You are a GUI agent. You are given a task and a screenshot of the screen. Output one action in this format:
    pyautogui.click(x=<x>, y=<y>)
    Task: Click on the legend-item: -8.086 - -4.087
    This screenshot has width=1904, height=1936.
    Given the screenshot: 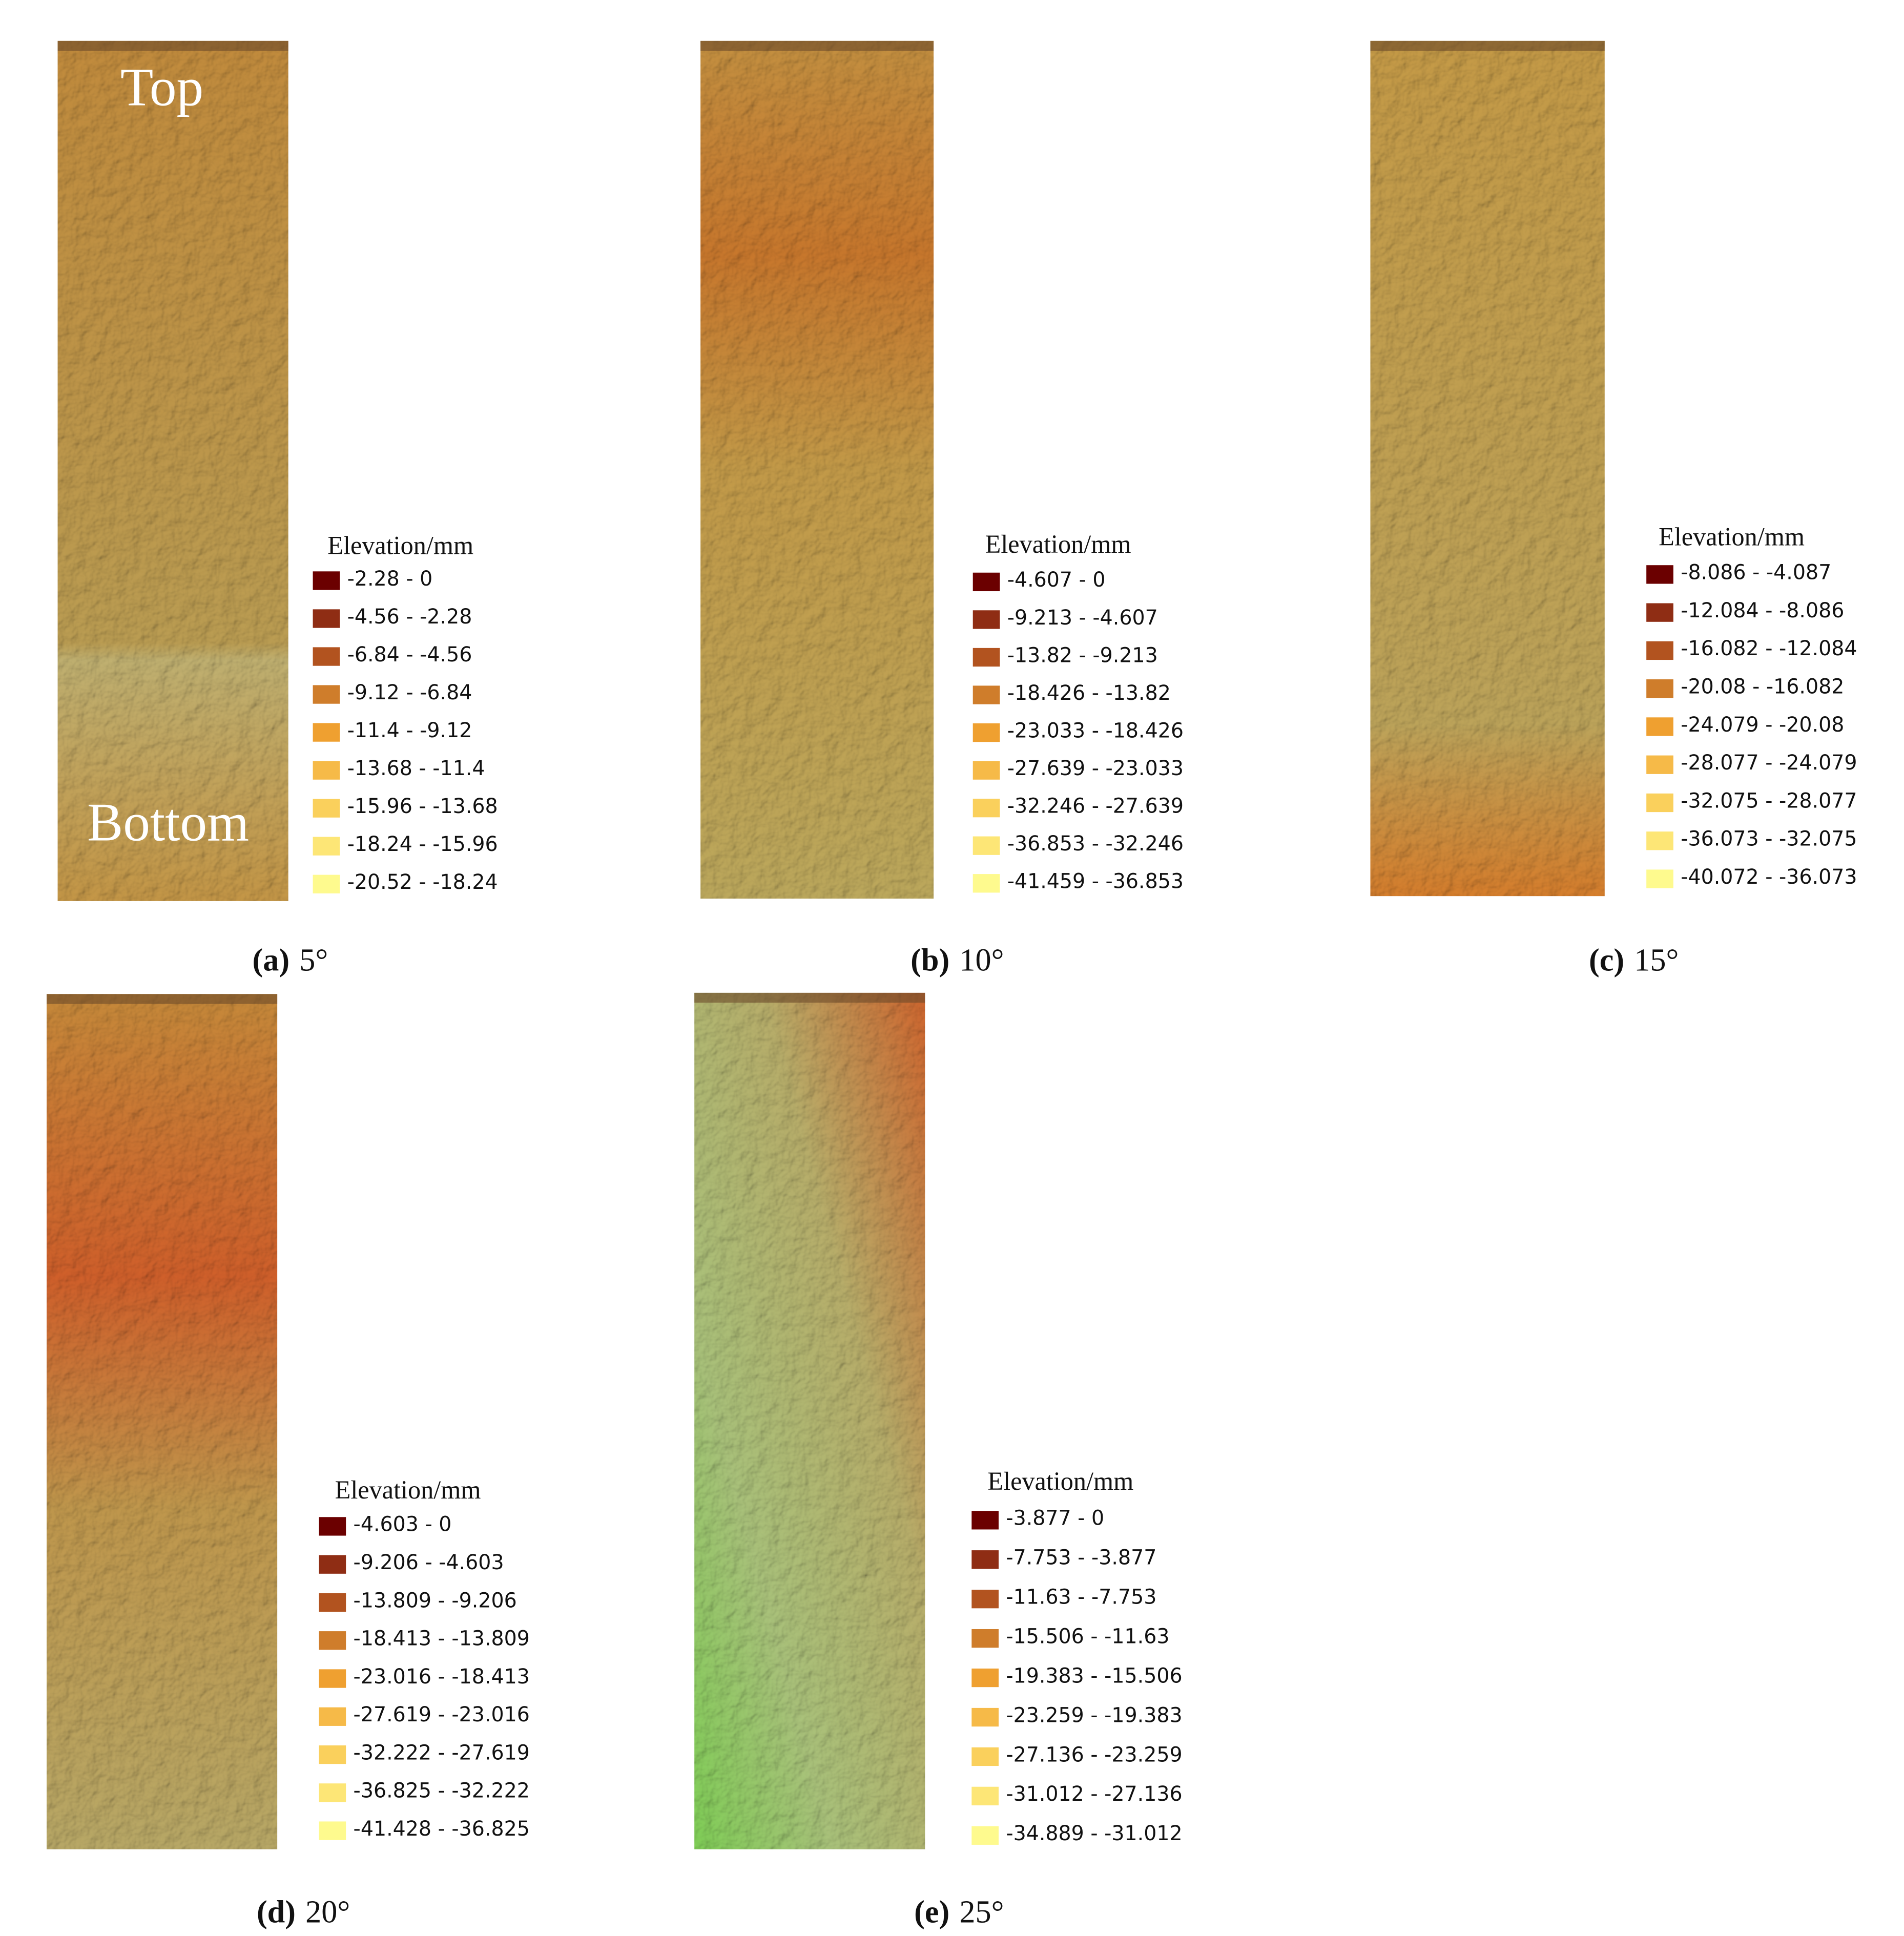 What is the action you would take?
    pyautogui.click(x=1756, y=573)
    